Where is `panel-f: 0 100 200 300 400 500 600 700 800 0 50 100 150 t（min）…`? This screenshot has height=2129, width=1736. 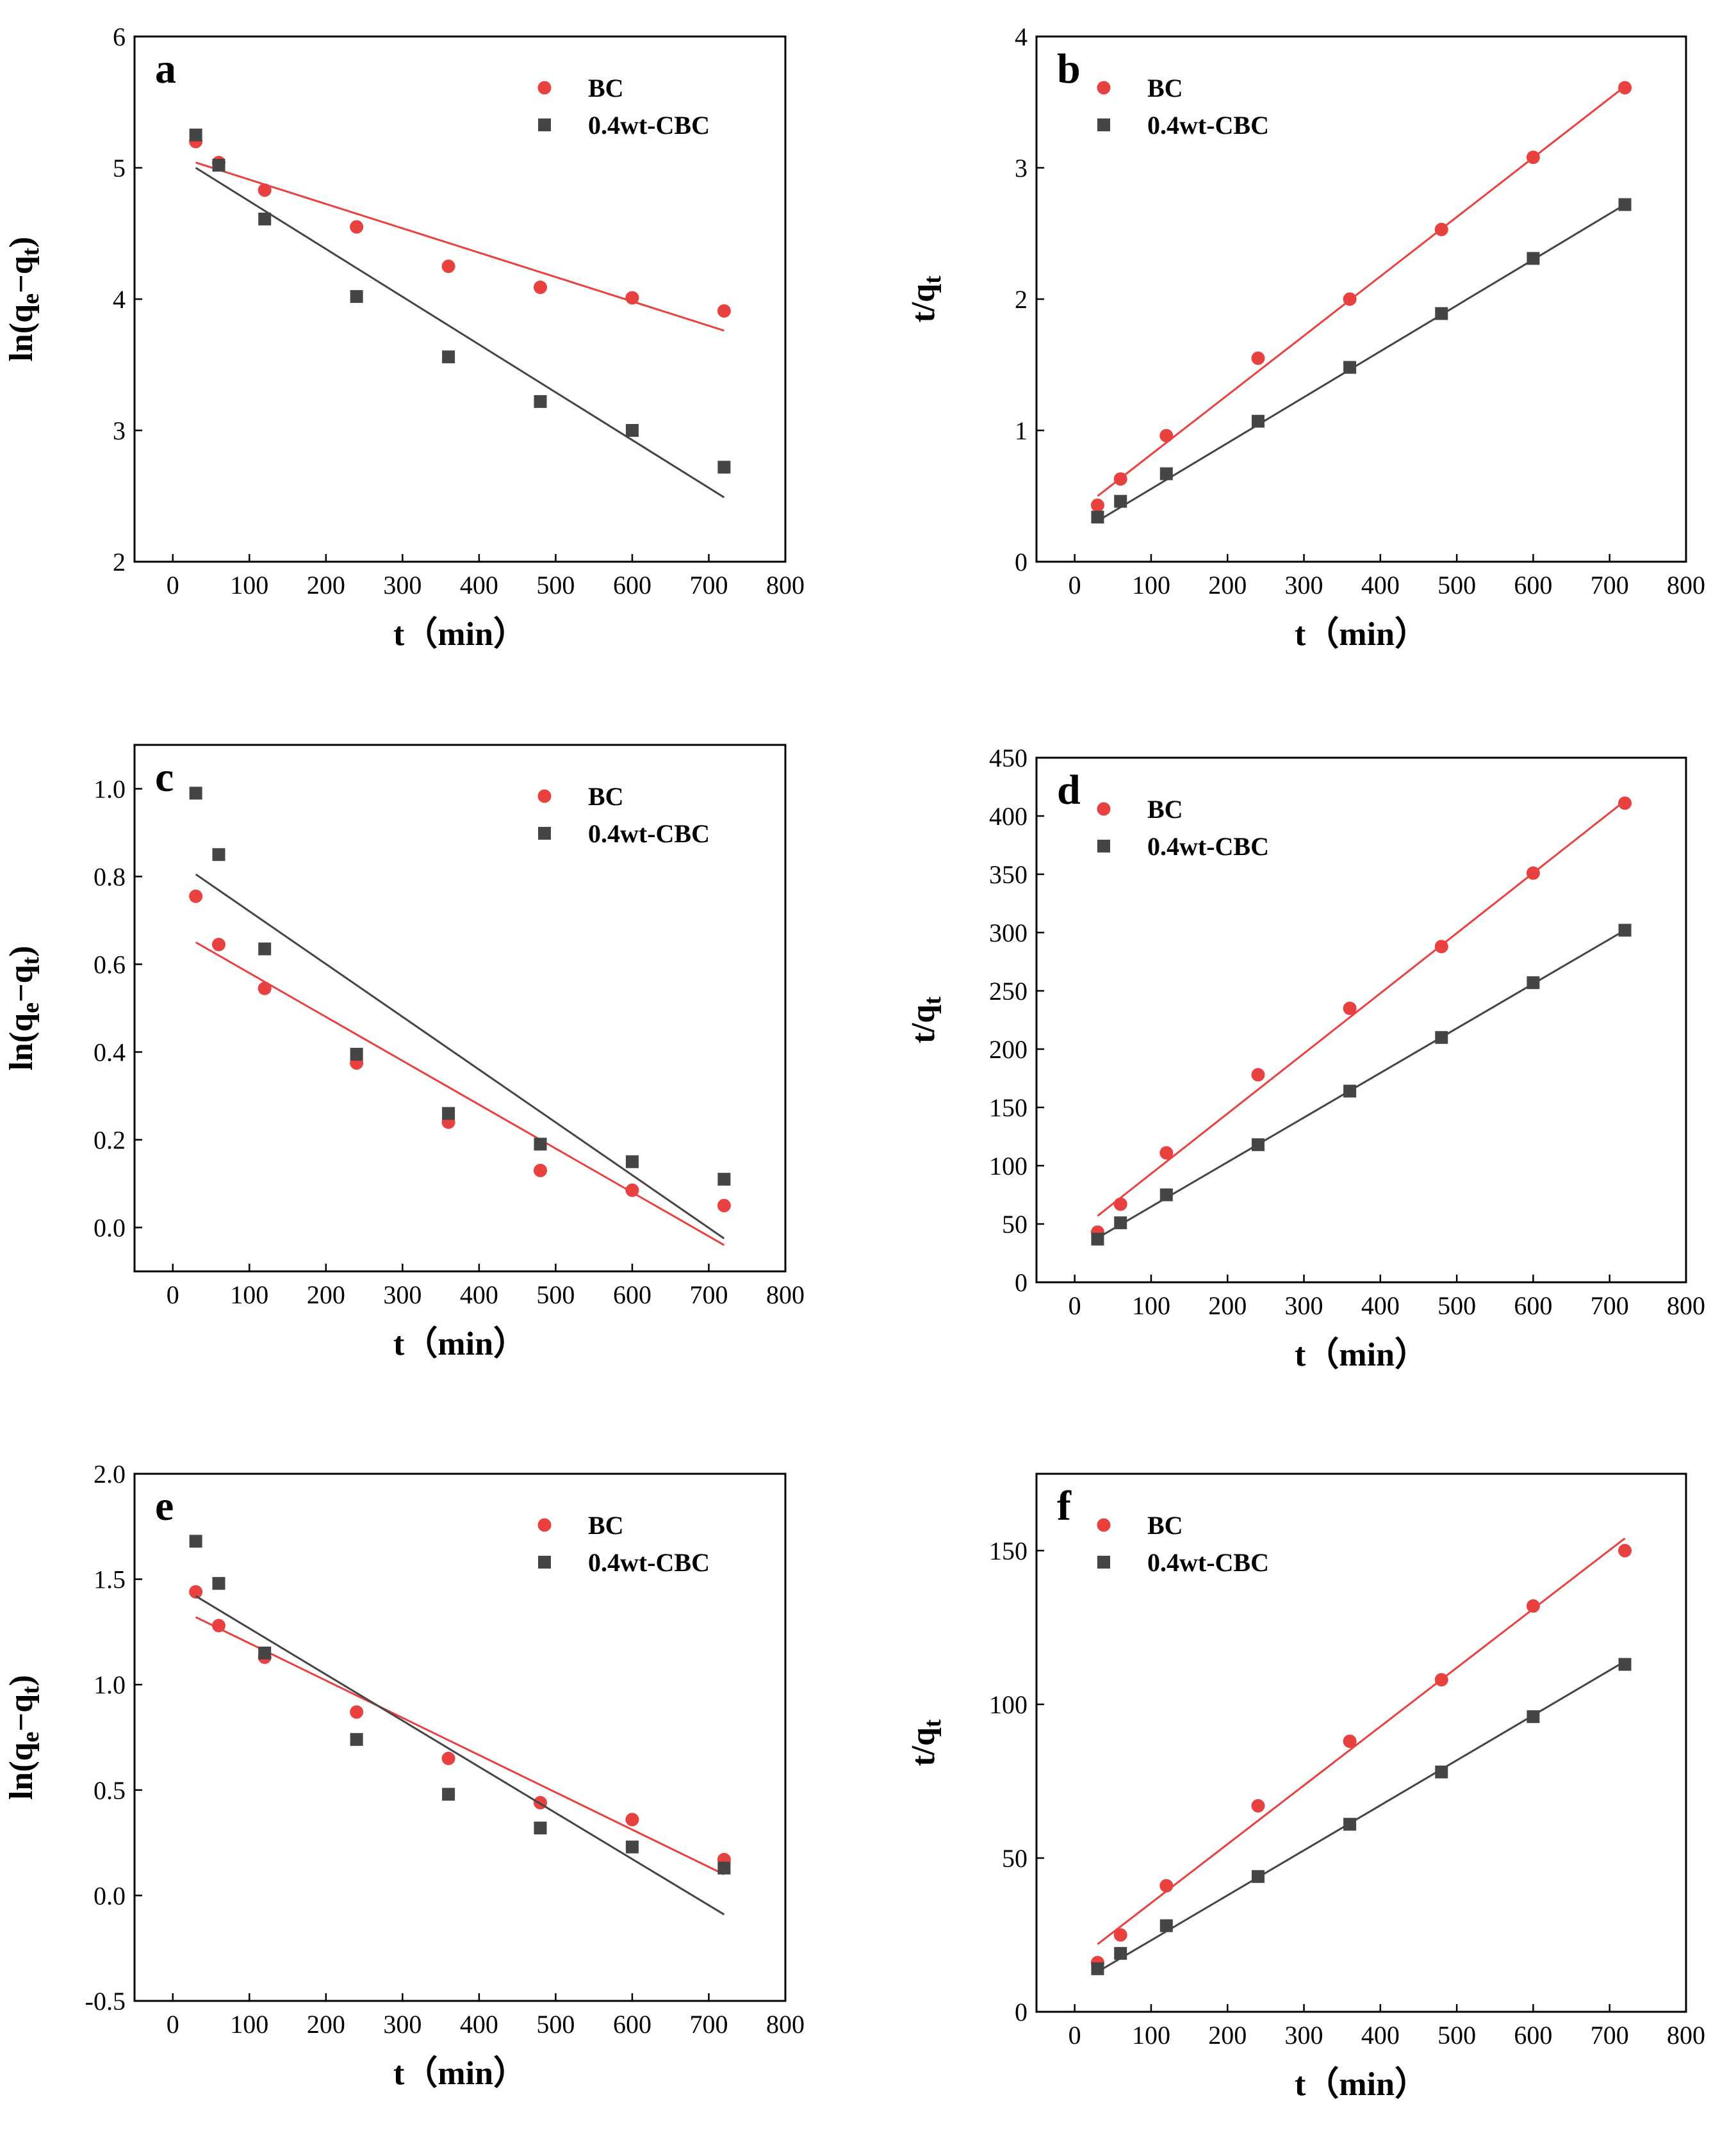
panel-f: 0 100 200 300 400 500 600 700 800 0 50 100 150 t（min）… is located at coordinates (1305, 1787).